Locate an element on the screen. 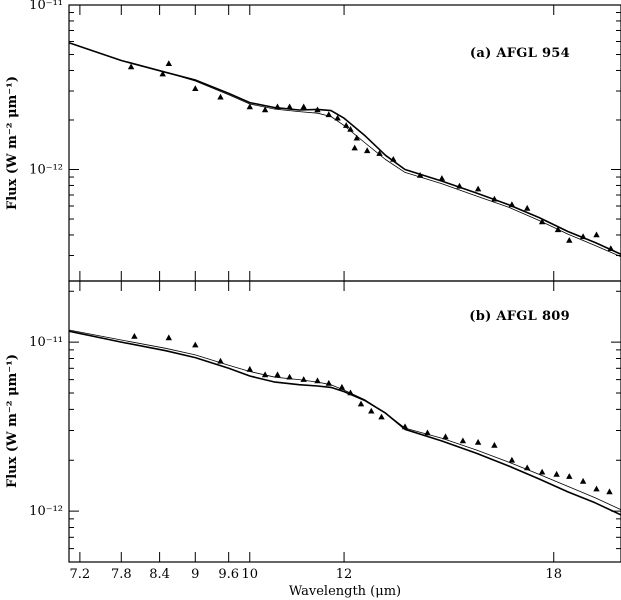 This screenshot has height=600, width=621. panel-b-ylabel: Flux (W m⁻² μm⁻¹) is located at coordinates (12, 421).